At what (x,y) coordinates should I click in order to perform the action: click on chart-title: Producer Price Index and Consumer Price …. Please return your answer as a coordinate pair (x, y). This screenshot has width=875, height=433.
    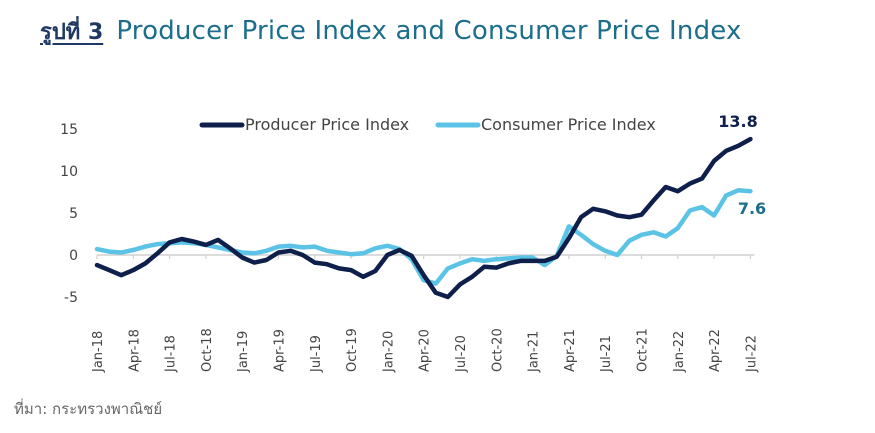
    Looking at the image, I should click on (429, 31).